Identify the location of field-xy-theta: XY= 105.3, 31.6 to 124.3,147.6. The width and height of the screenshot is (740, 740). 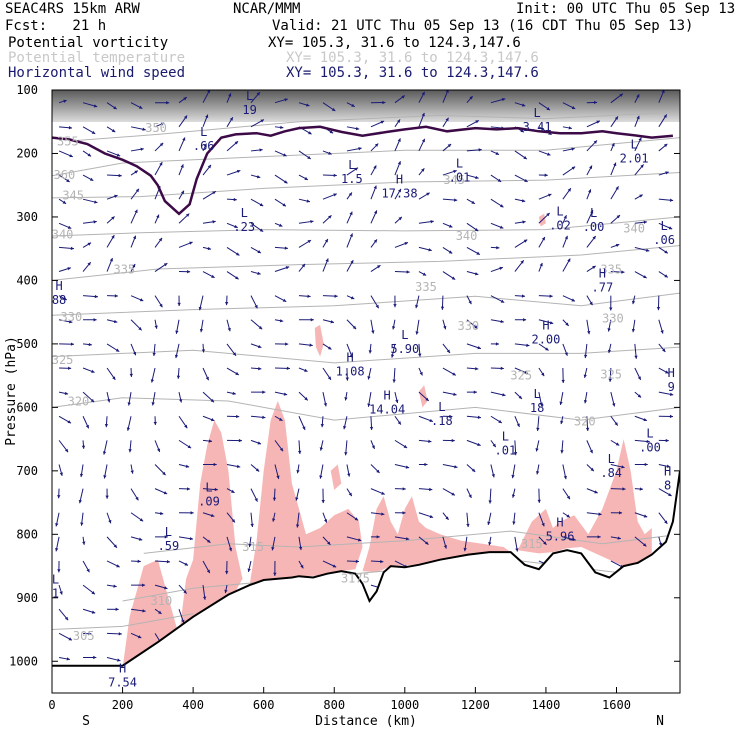
(412, 58).